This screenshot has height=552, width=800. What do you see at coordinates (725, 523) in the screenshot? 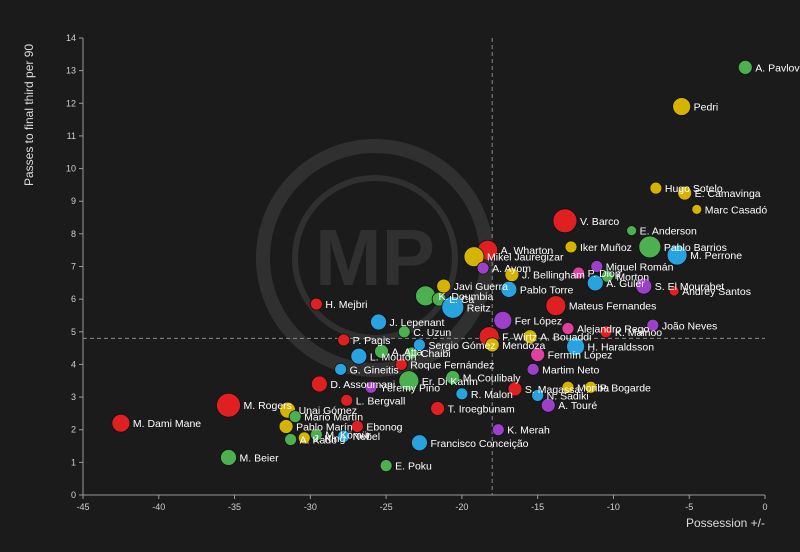
I see `x-axis-label: Possession +/-` at bounding box center [725, 523].